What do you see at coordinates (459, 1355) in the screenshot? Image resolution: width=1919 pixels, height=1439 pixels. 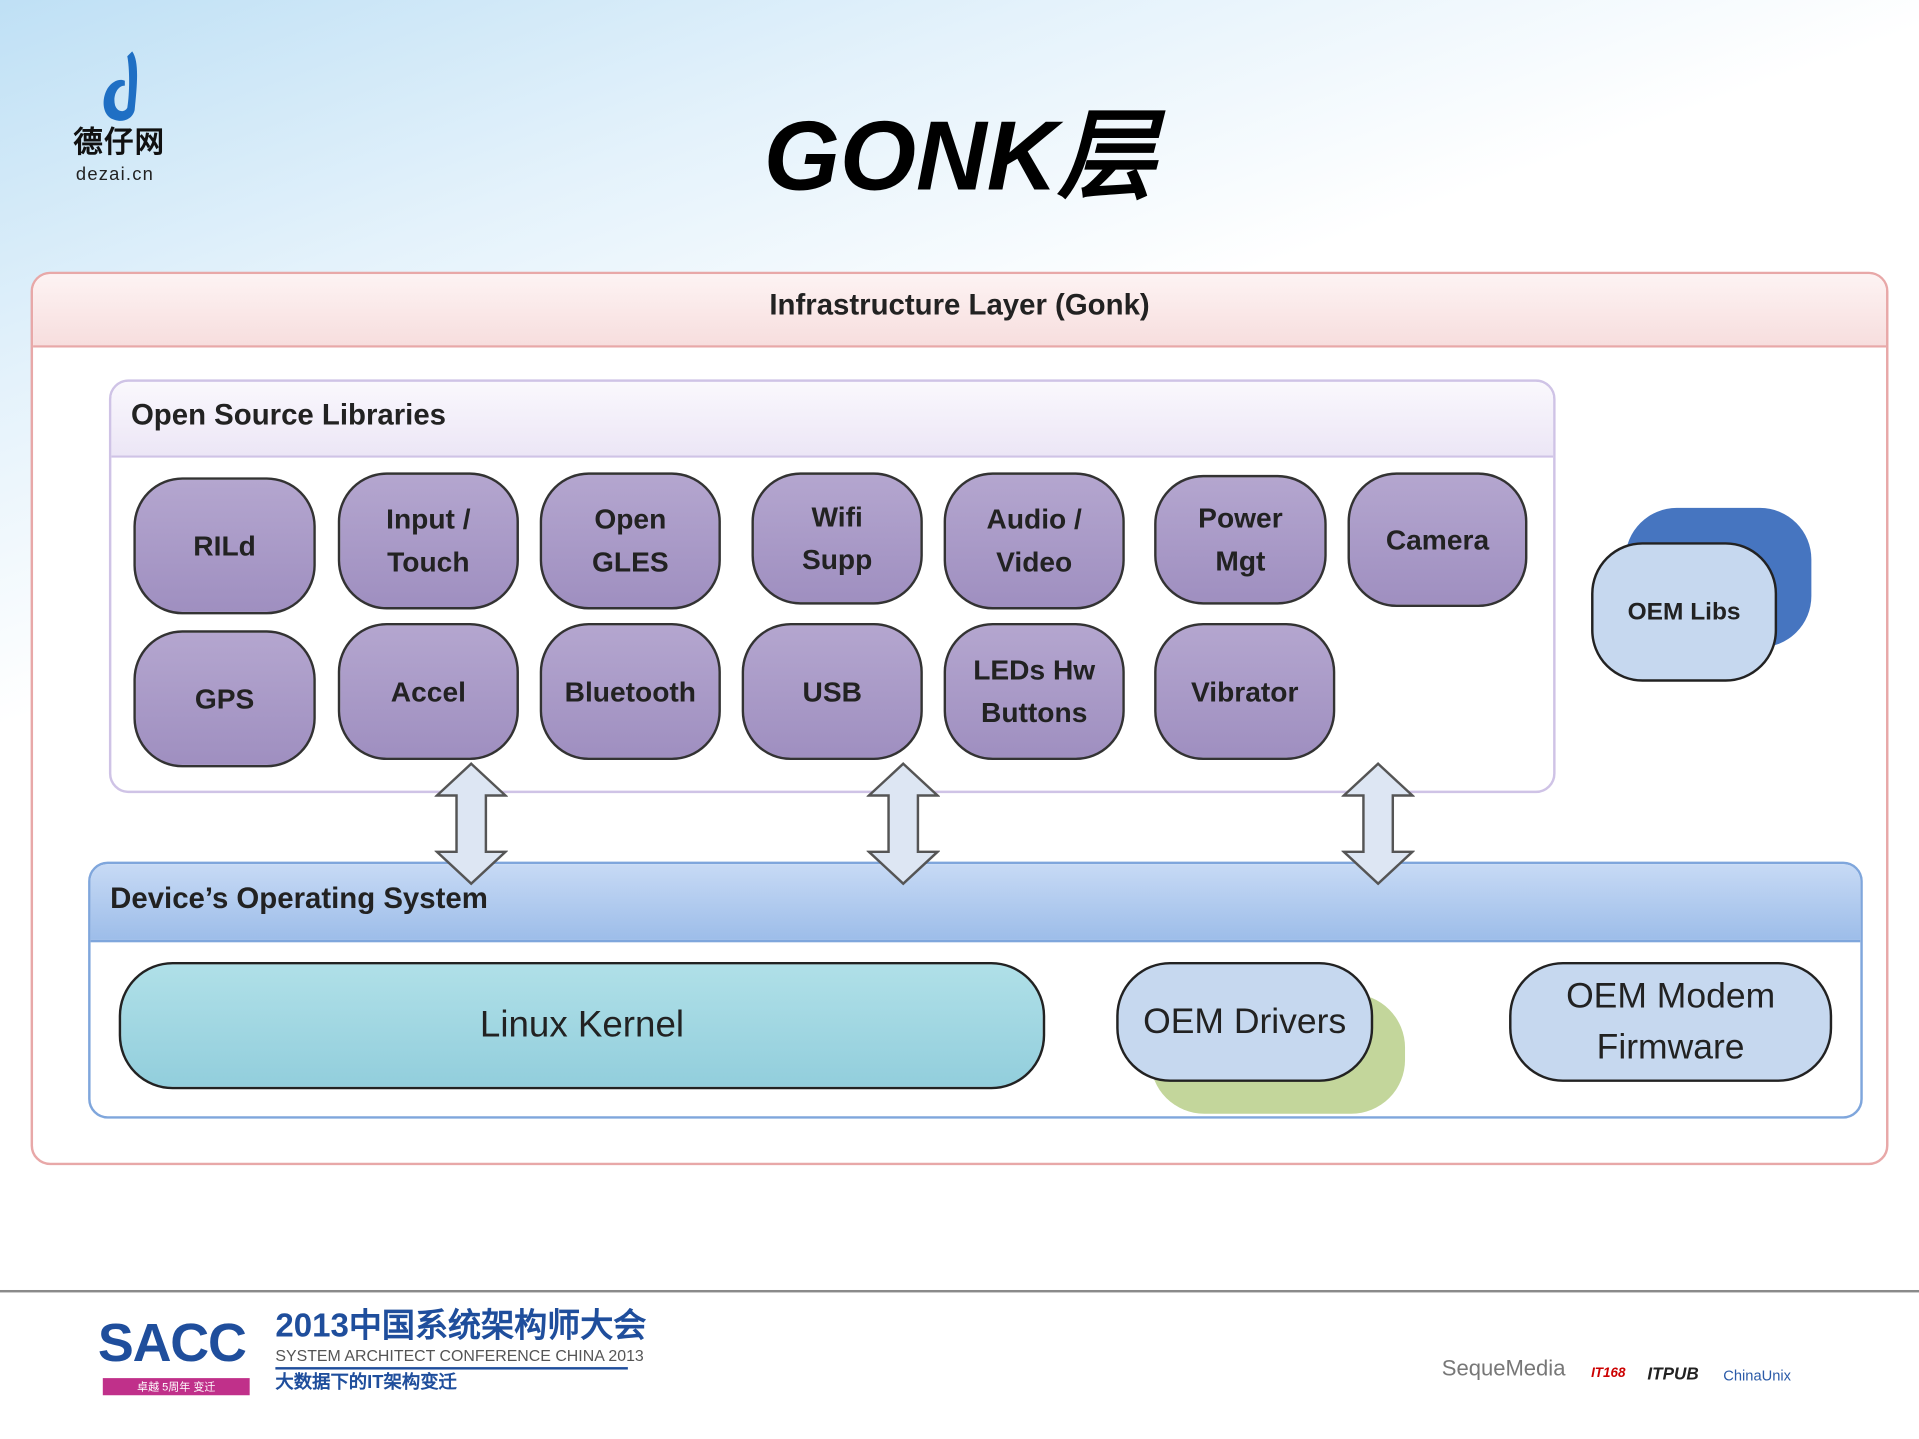 I see `conference-title-en: SYSTEM ARCHITECT CONFERENCE CHINA 2013` at bounding box center [459, 1355].